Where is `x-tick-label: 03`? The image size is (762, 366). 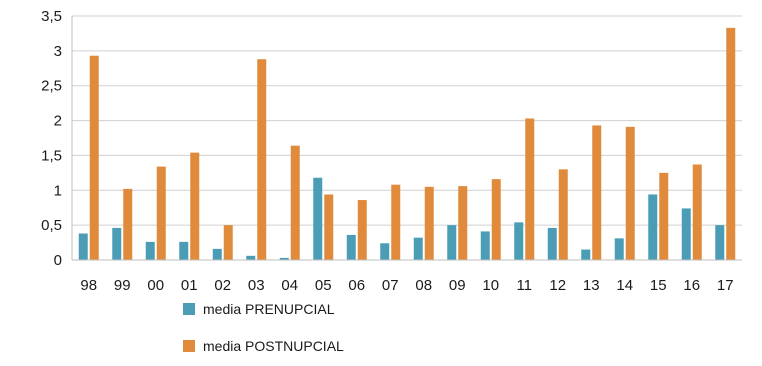
x-tick-label: 03 is located at coordinates (256, 285).